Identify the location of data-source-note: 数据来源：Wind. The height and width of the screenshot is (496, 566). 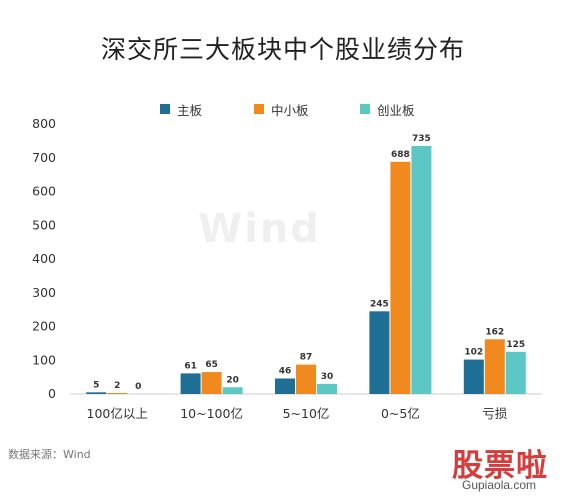
(49, 454).